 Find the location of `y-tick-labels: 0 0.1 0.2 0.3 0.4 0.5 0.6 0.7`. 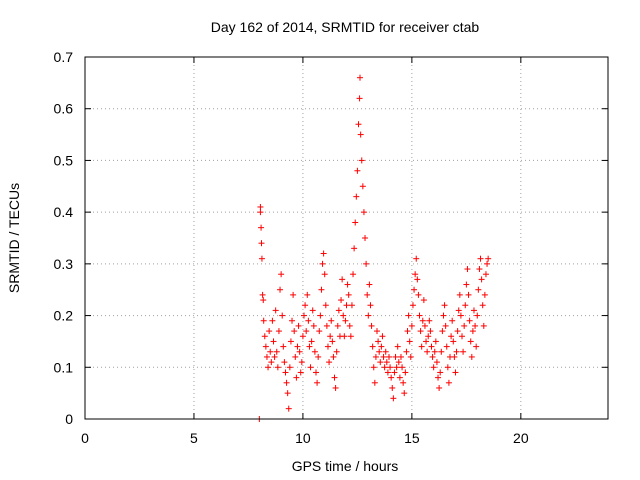

y-tick-labels: 0 0.1 0.2 0.3 0.4 0.5 0.6 0.7 is located at coordinates (64, 238).